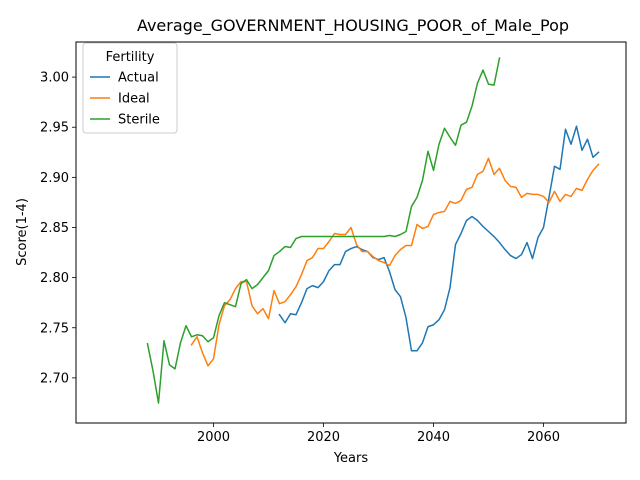 This screenshot has width=640, height=480. What do you see at coordinates (351, 458) in the screenshot?
I see `x-axis-label: Years` at bounding box center [351, 458].